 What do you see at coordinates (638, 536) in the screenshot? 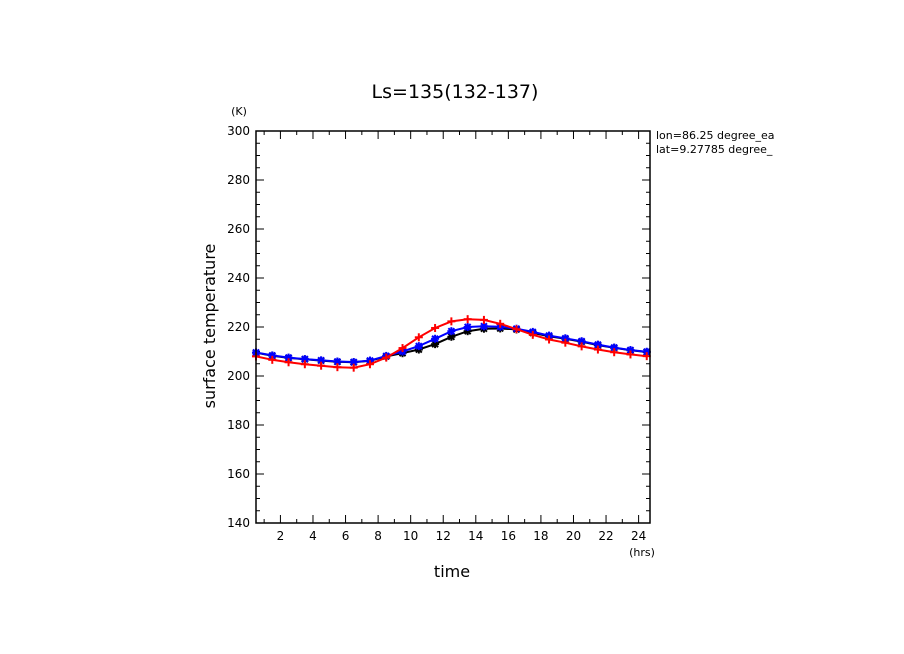
I see `x-tick-label: 24` at bounding box center [638, 536].